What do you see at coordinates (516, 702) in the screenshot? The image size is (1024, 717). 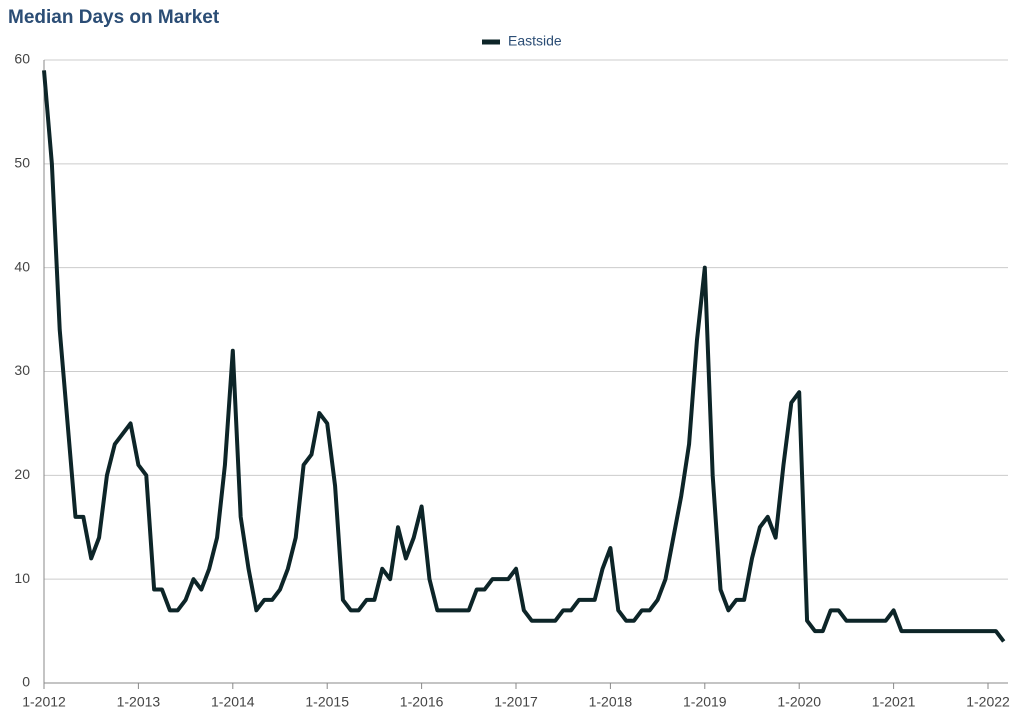 I see `x-tick-label: 1-2017` at bounding box center [516, 702].